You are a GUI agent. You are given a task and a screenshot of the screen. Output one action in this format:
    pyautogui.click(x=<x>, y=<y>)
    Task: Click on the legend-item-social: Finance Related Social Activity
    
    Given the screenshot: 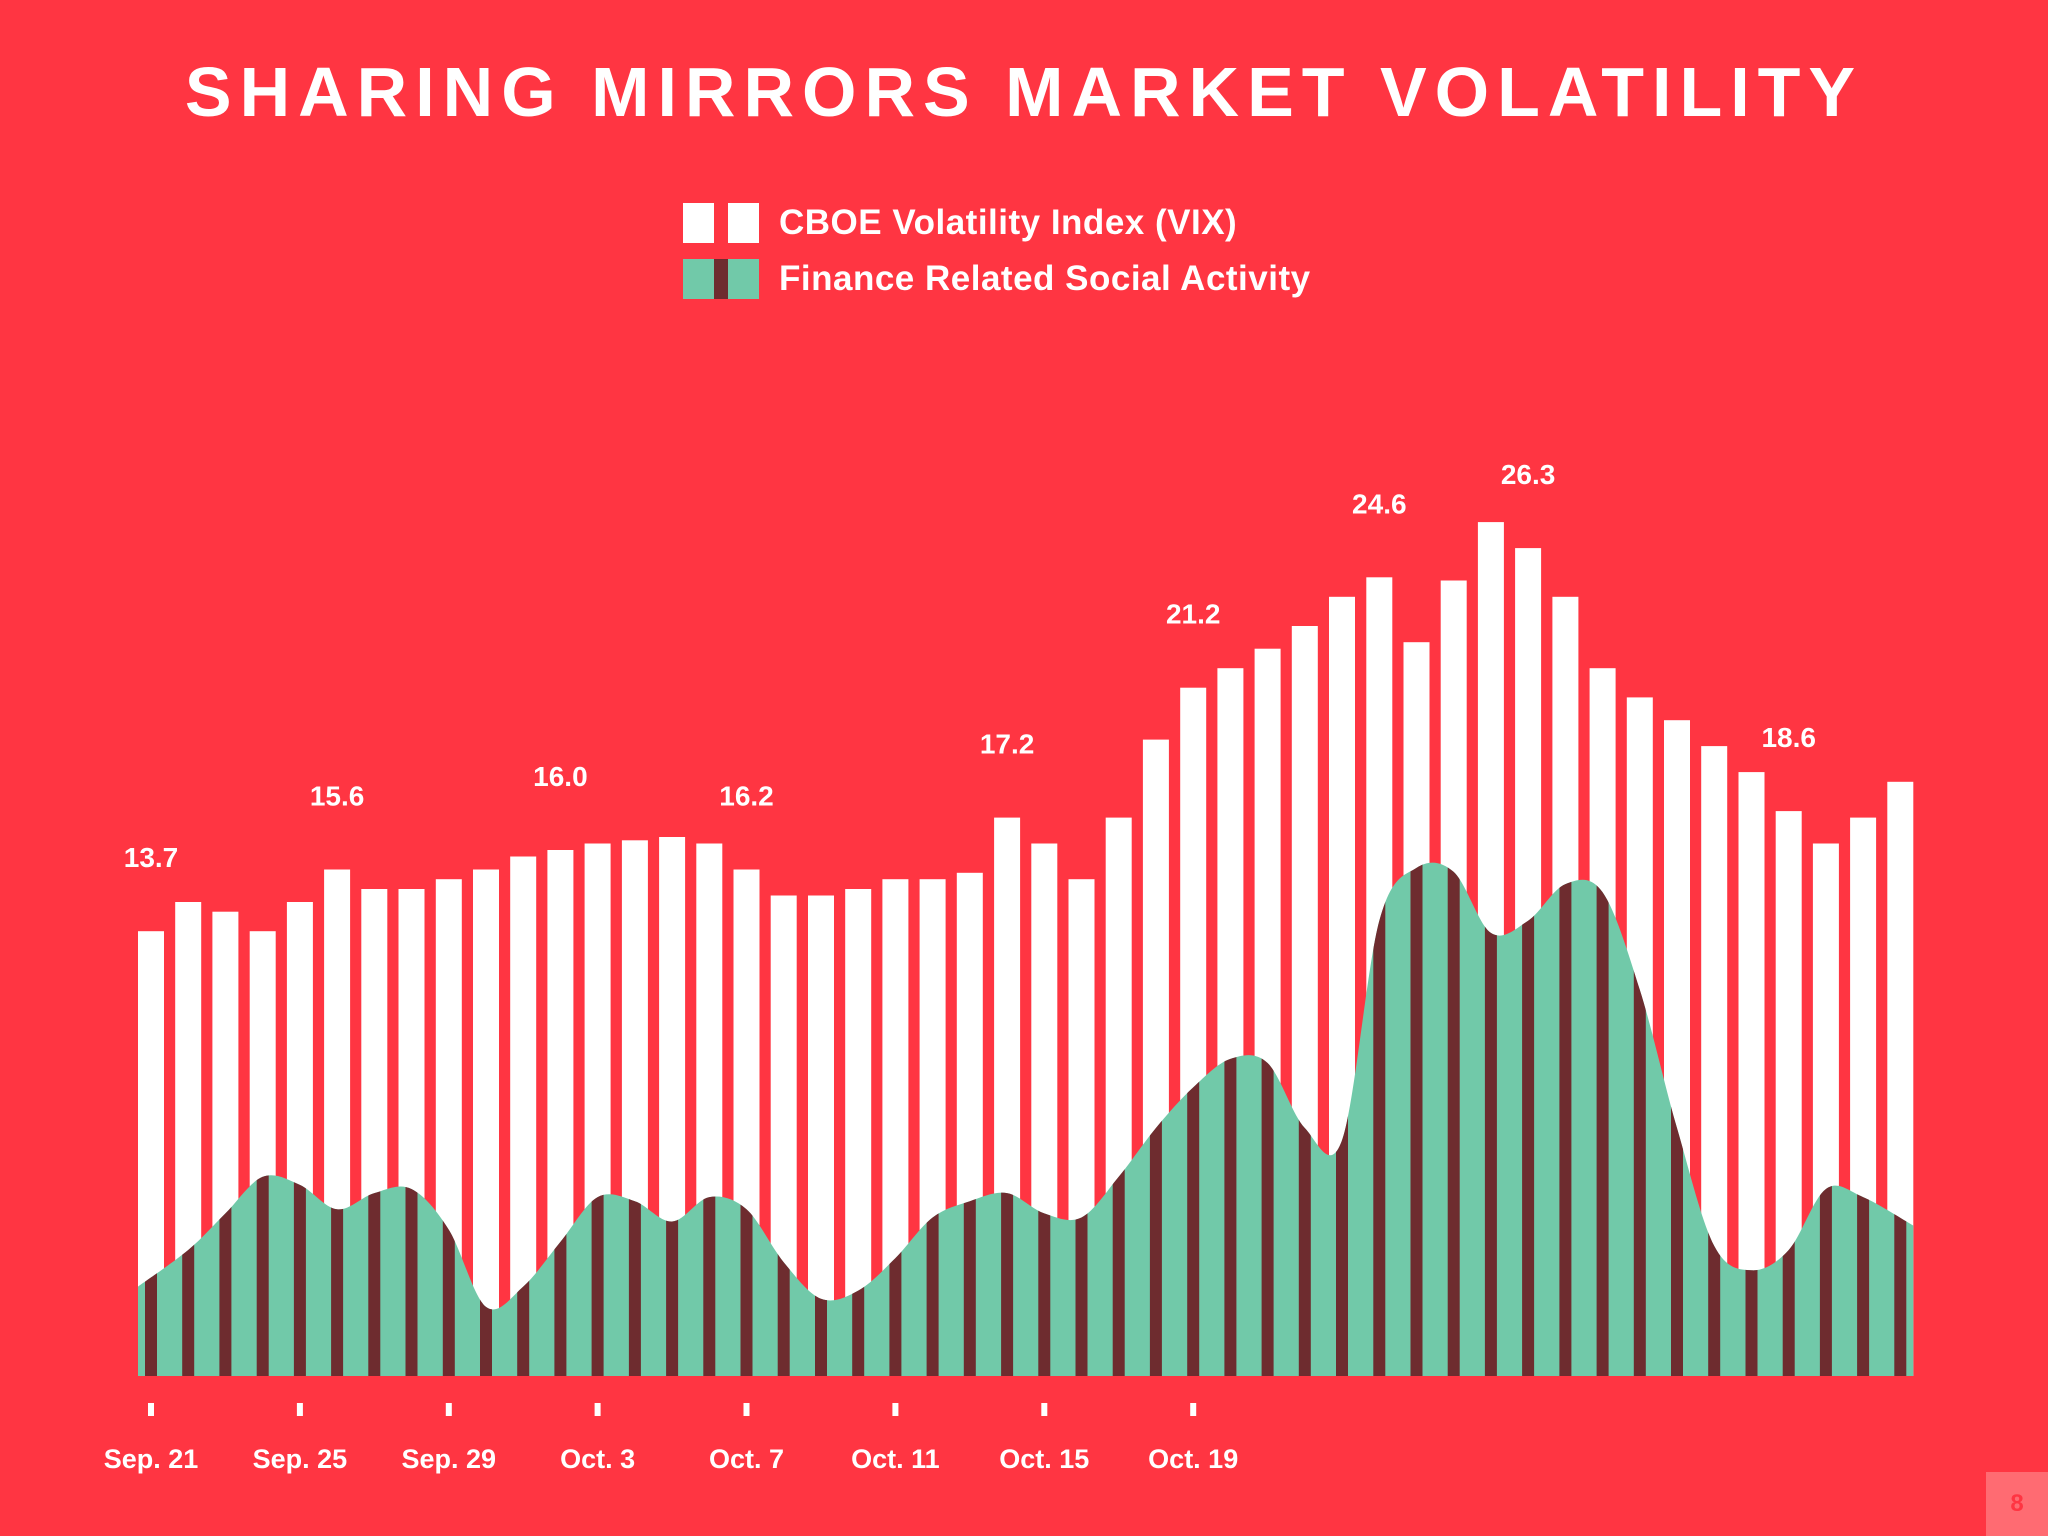 What is the action you would take?
    pyautogui.click(x=997, y=279)
    